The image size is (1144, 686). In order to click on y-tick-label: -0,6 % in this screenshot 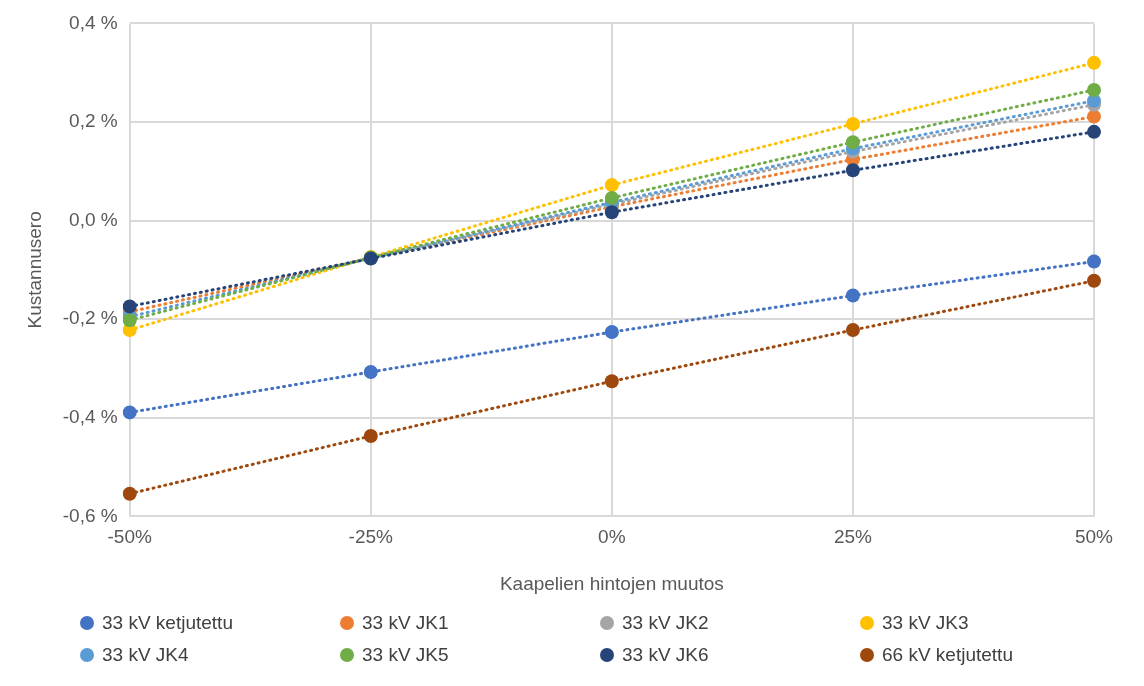, I will do `click(90, 515)`.